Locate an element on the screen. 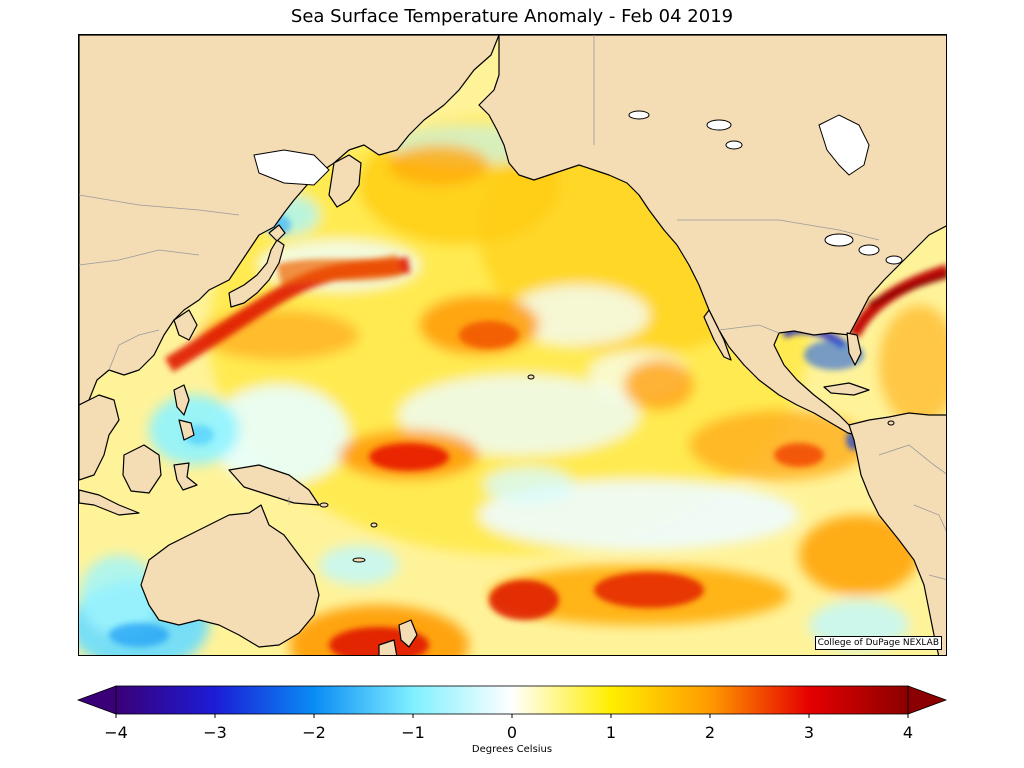  land-australia is located at coordinates (230, 576).